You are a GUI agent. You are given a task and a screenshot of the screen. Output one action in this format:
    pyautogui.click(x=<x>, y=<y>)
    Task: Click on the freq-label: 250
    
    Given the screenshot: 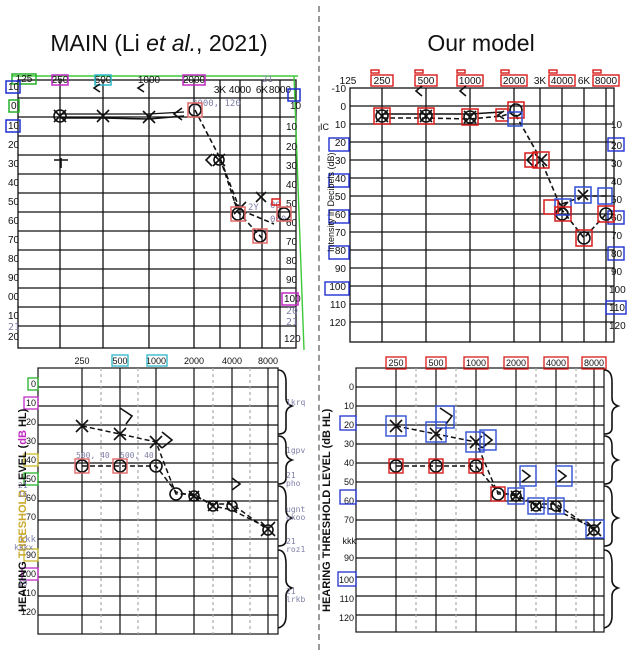 What is the action you would take?
    pyautogui.click(x=395, y=363)
    